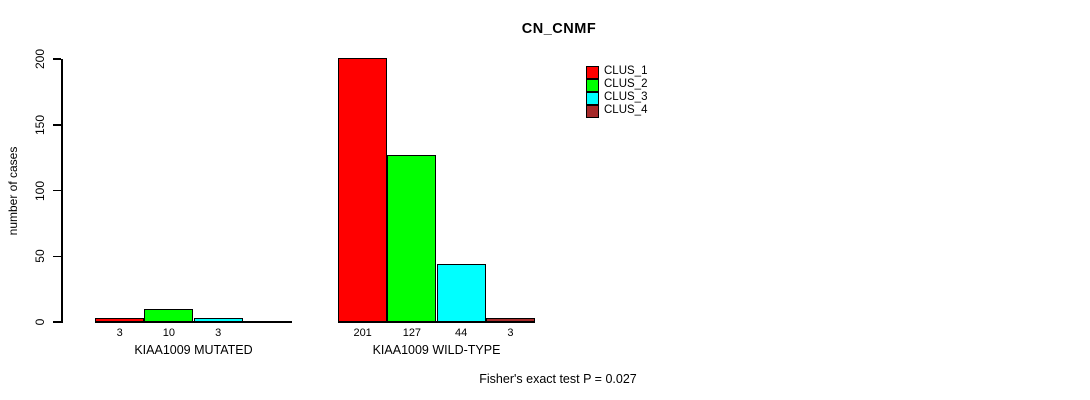  I want to click on category-label: KIAA1009 WILD-TYPE, so click(436, 350).